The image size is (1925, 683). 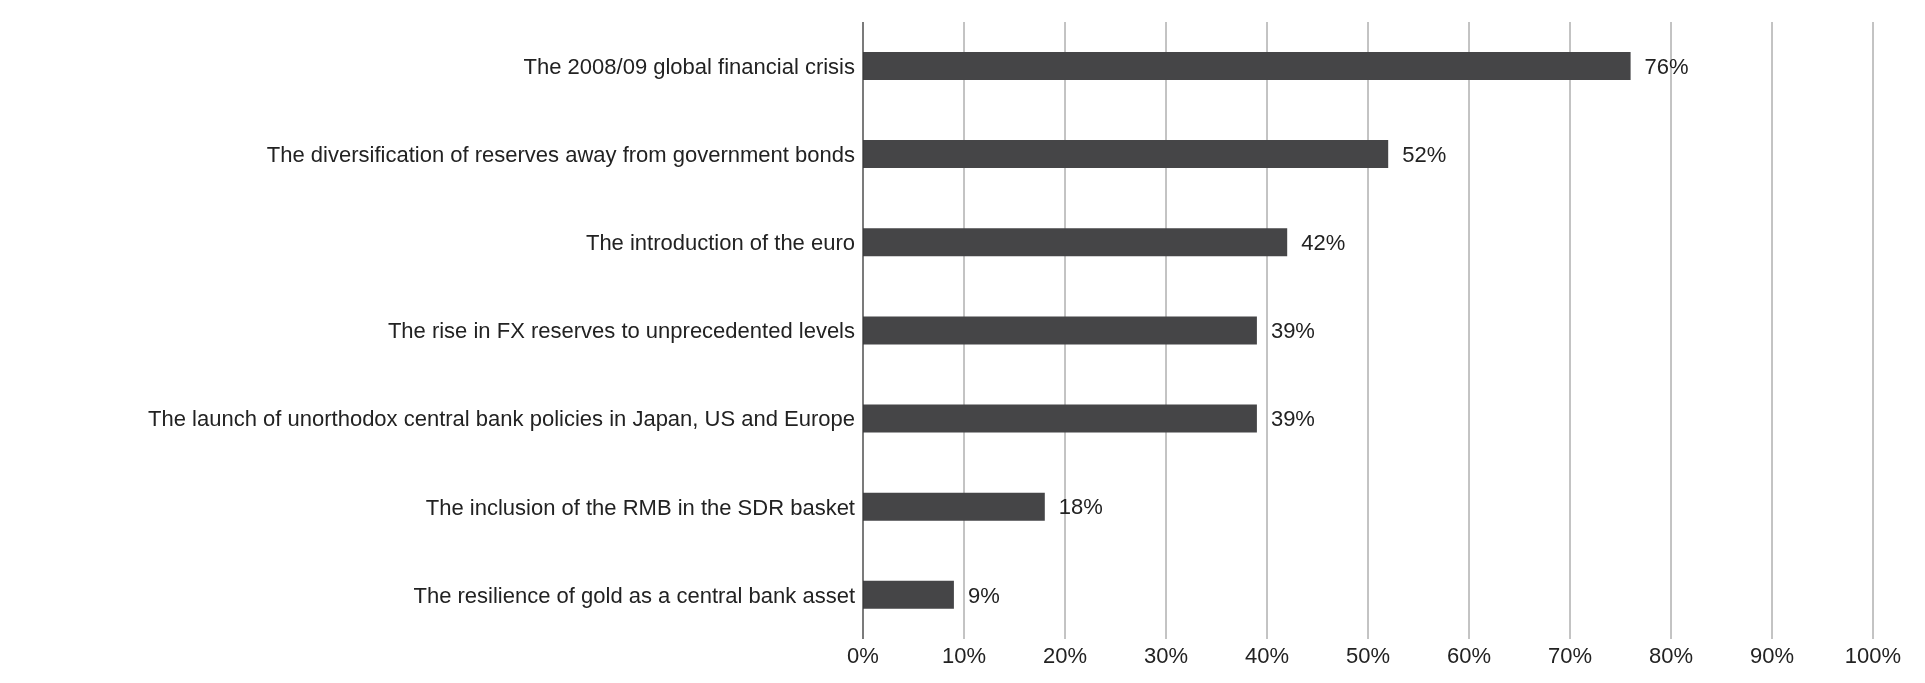 I want to click on y-tick-label: The introduction of the euro, so click(x=720, y=243).